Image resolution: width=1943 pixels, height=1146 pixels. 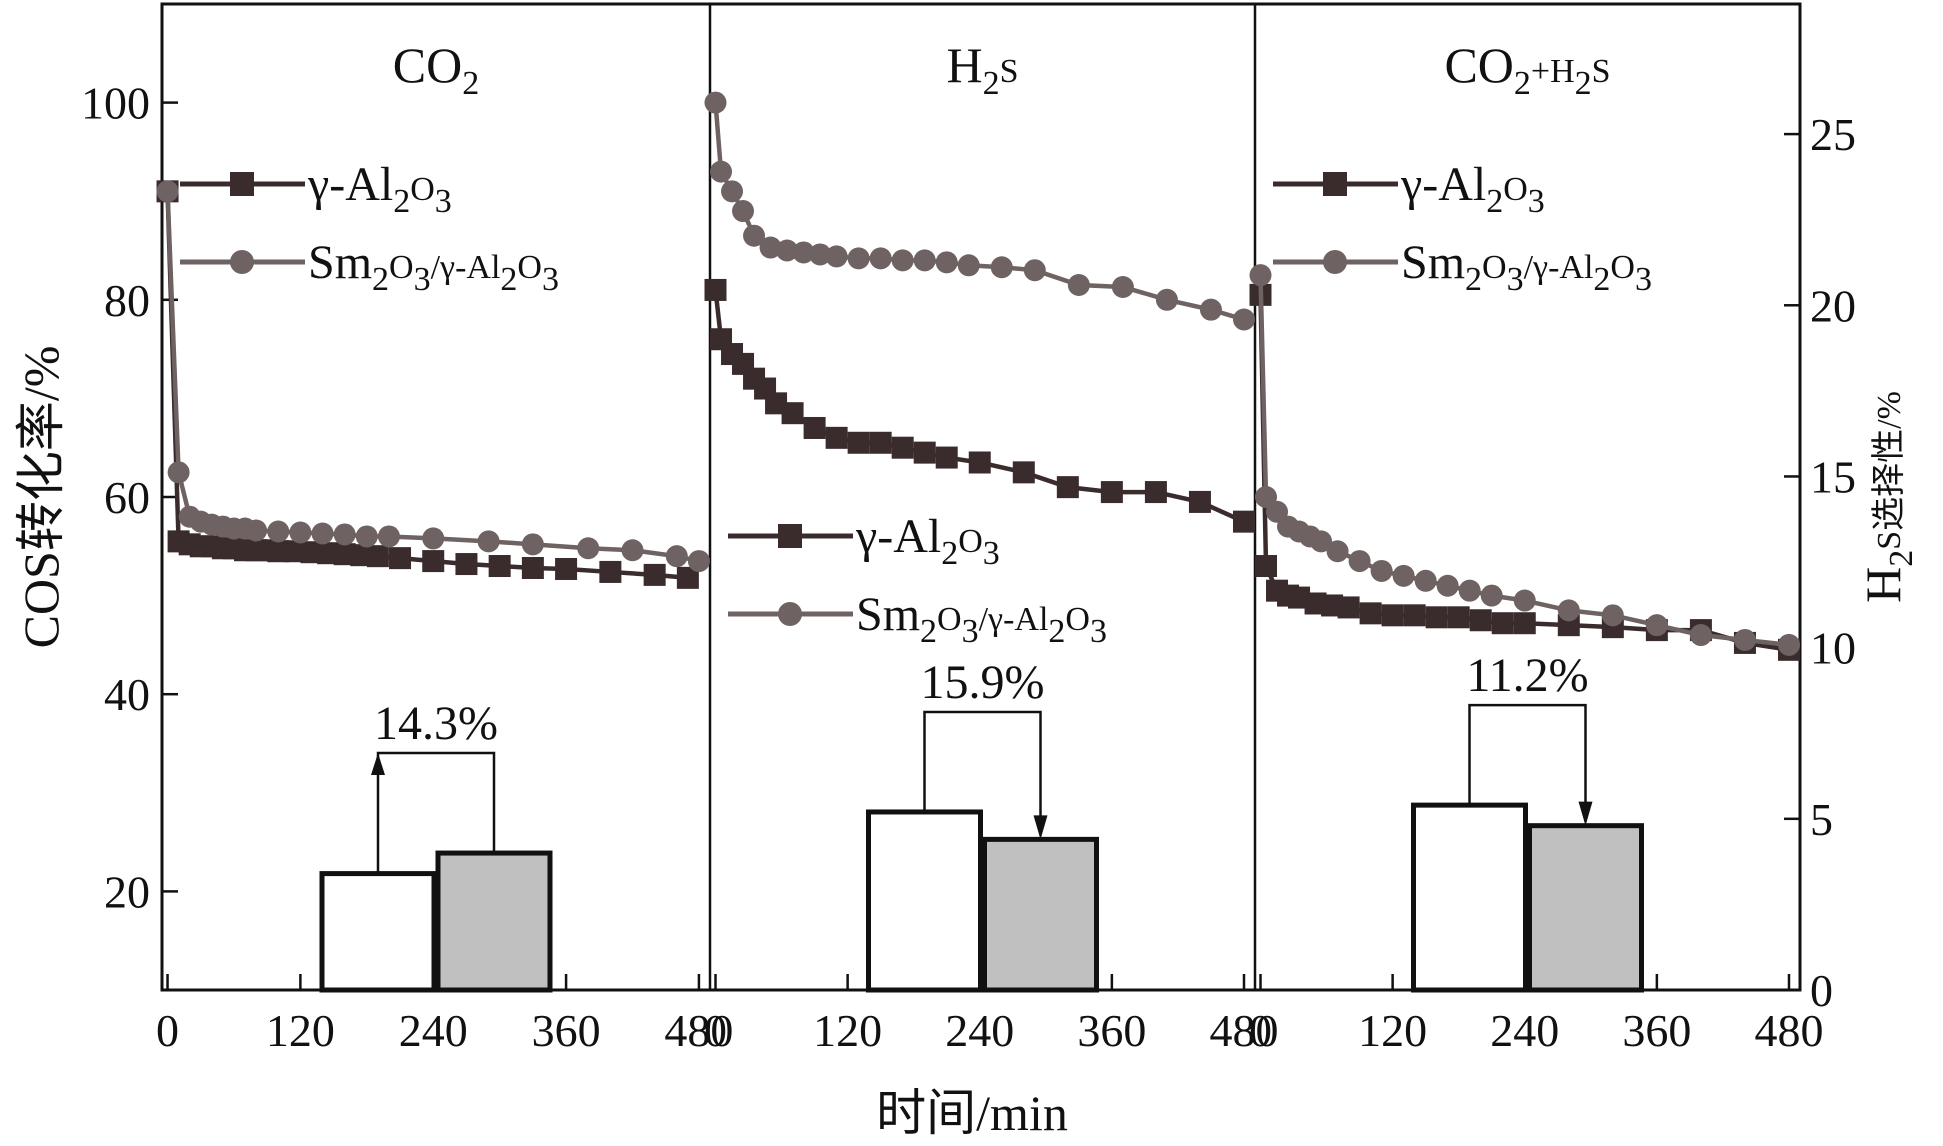 What do you see at coordinates (927, 541) in the screenshot?
I see `legend-label-alumina: γ-Al2O3` at bounding box center [927, 541].